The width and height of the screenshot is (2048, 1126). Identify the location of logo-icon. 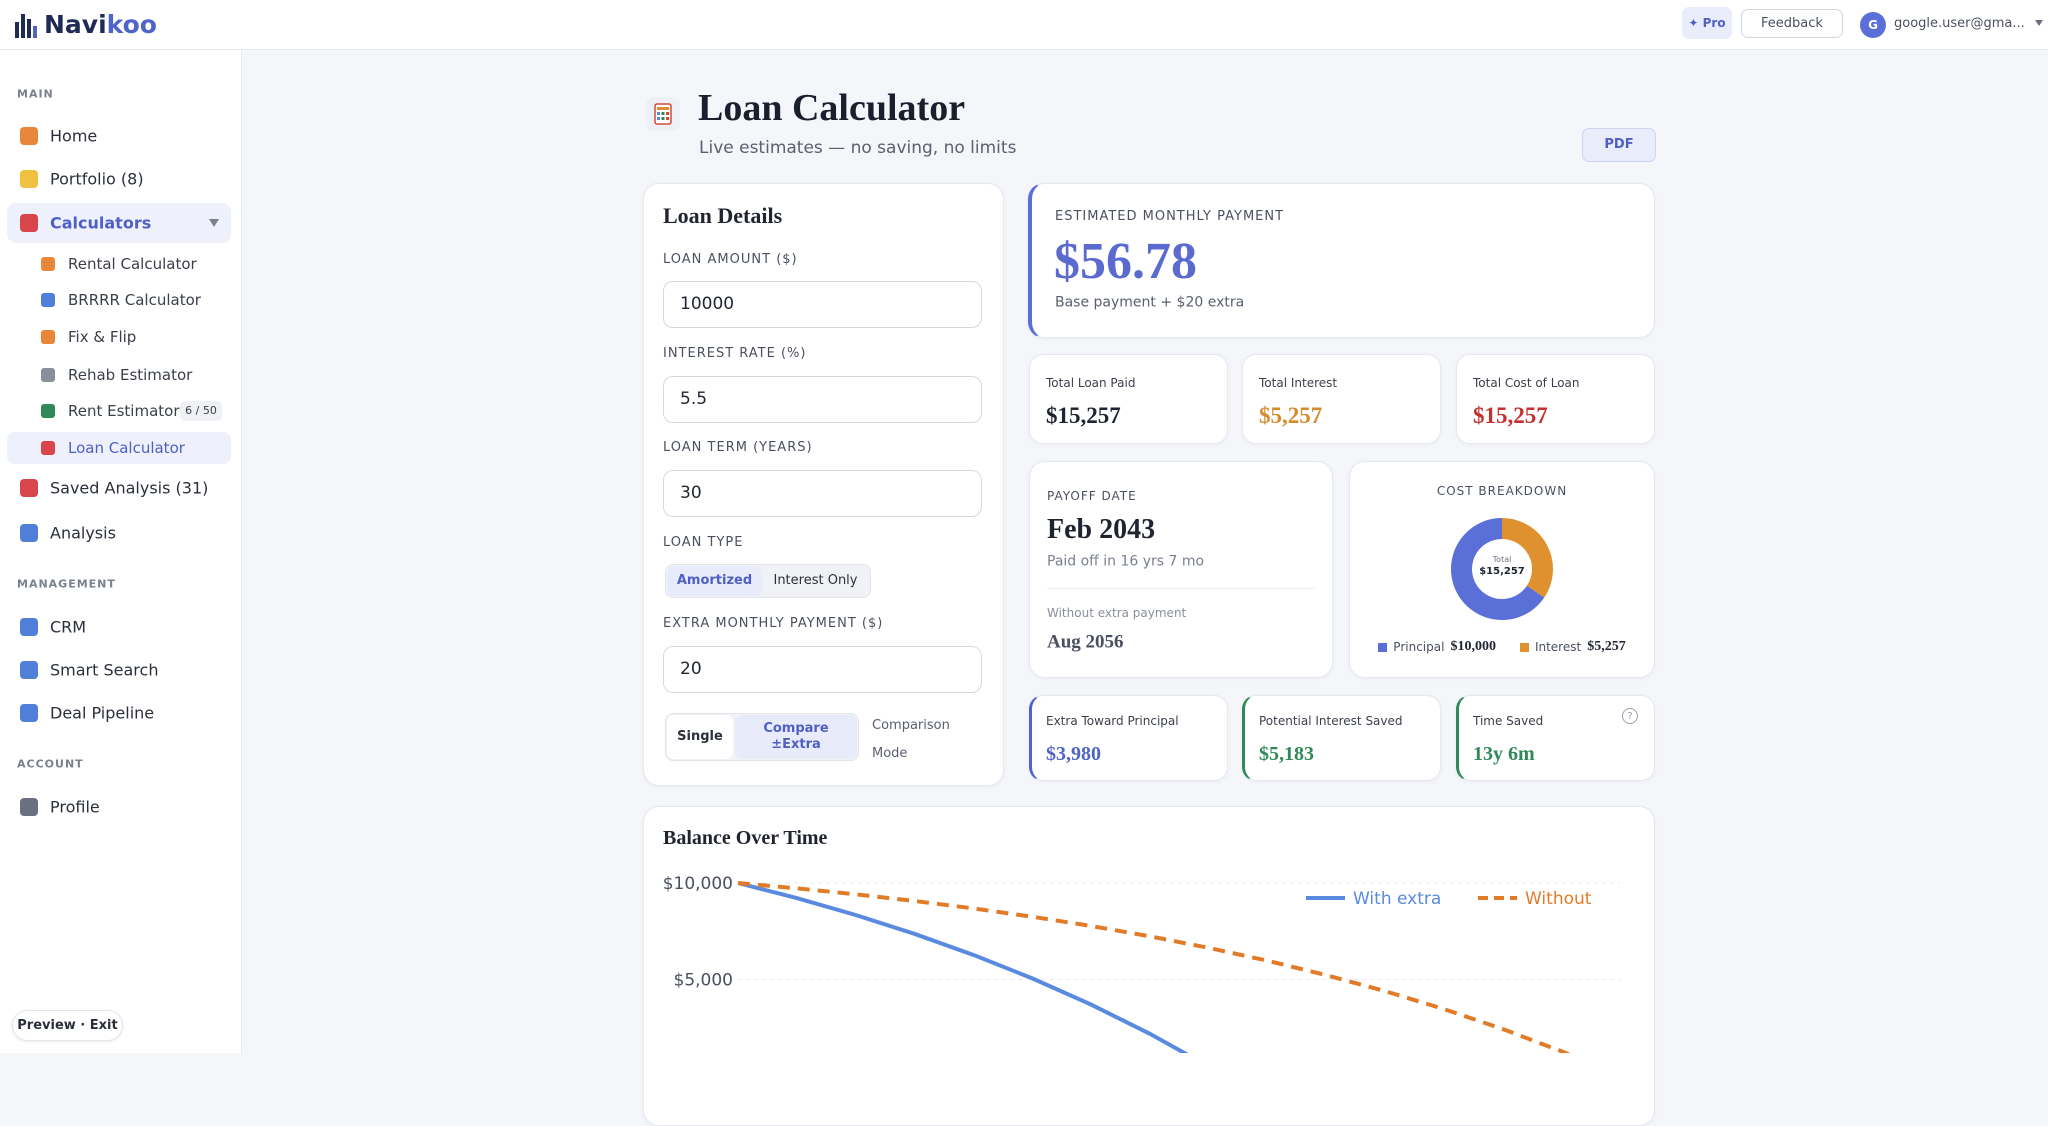
(26, 26).